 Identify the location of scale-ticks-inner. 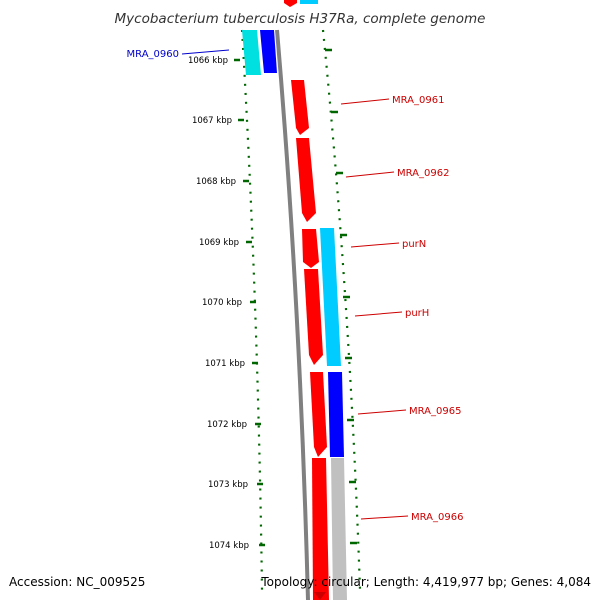
(249, 302).